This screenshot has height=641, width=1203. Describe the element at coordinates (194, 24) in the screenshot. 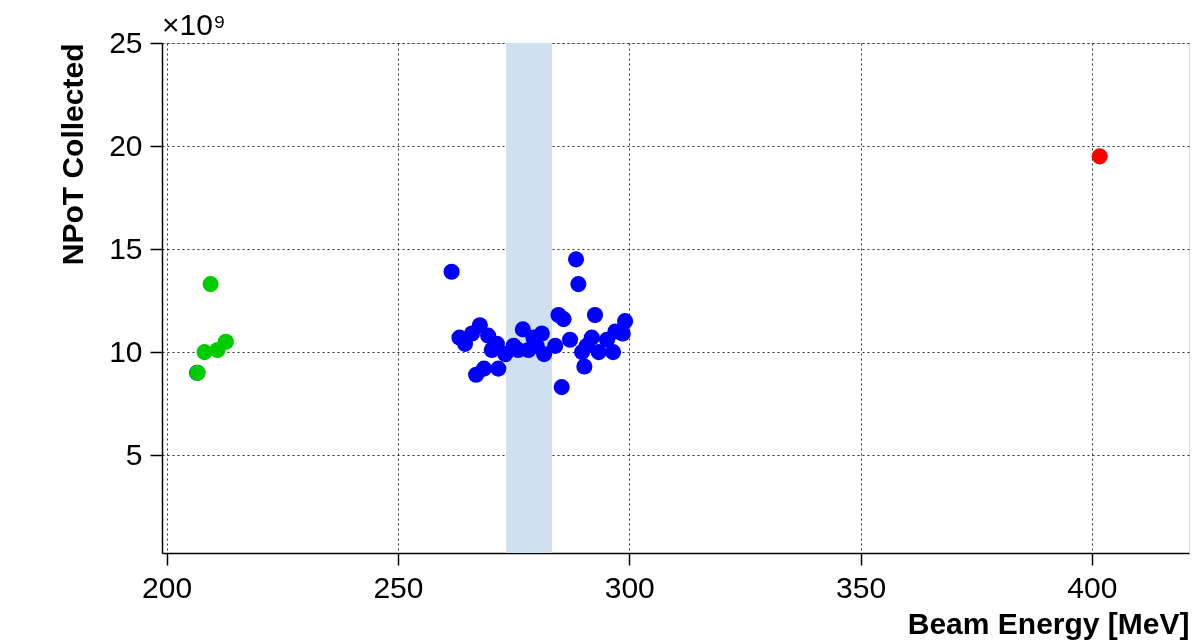

I see `text: ×10⁹` at that location.